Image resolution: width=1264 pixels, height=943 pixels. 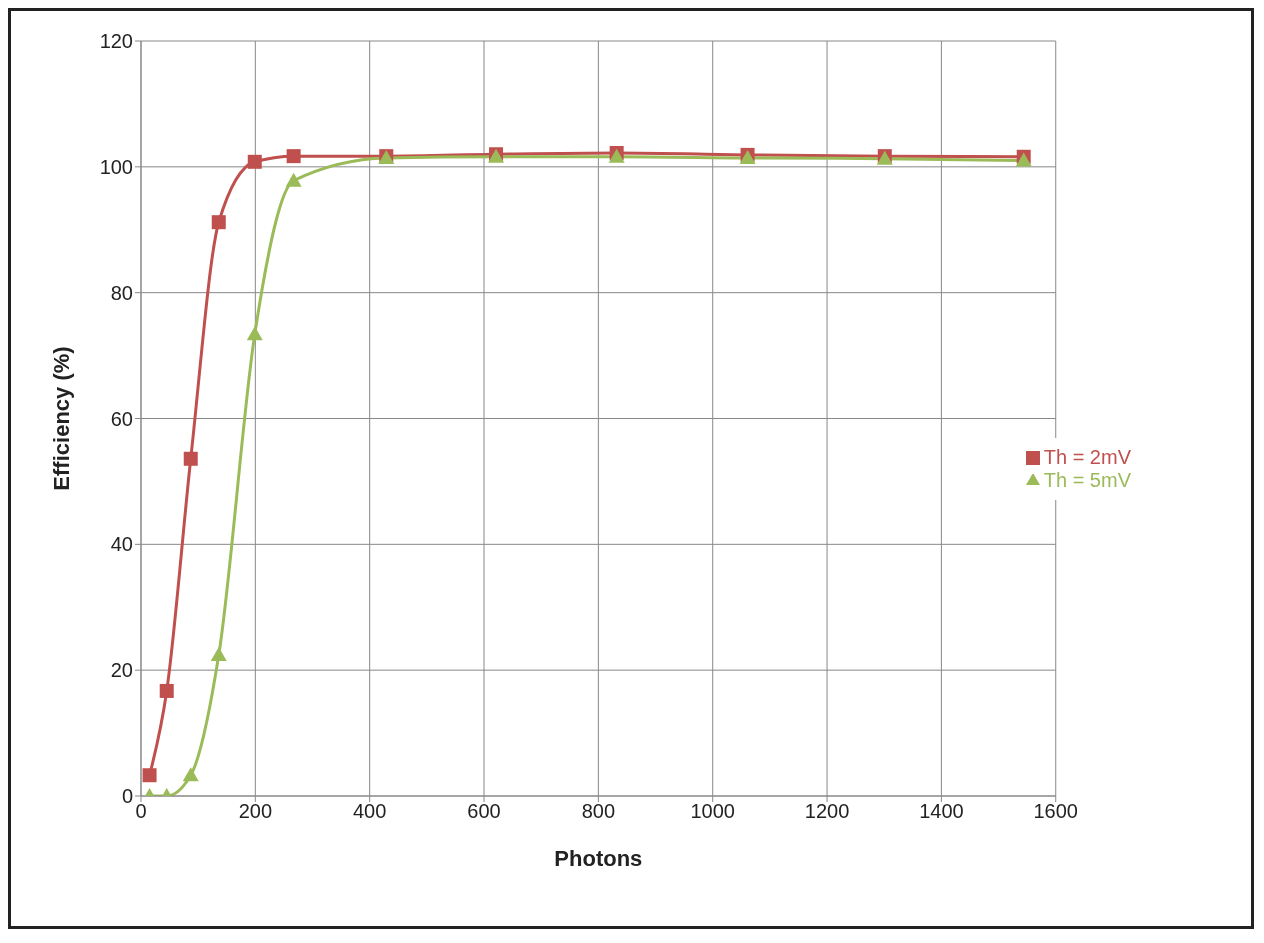 I want to click on x-tick-label: 1600, so click(x=1055, y=811).